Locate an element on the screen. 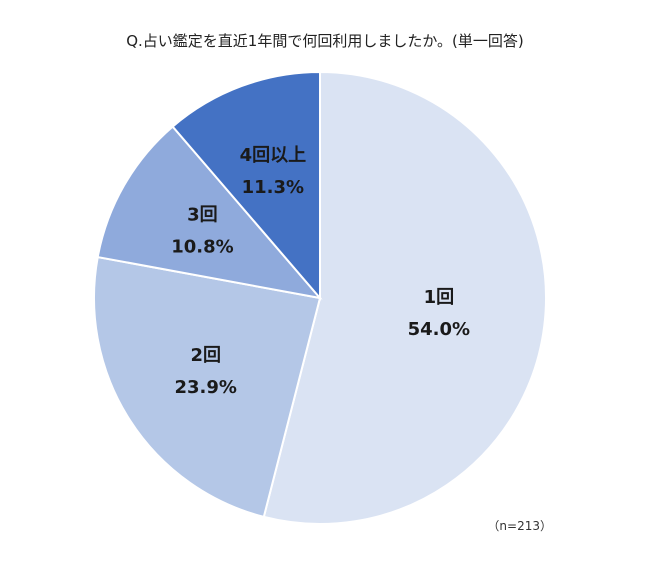 The height and width of the screenshot is (578, 650). slice-category-label: 1回 is located at coordinates (439, 297).